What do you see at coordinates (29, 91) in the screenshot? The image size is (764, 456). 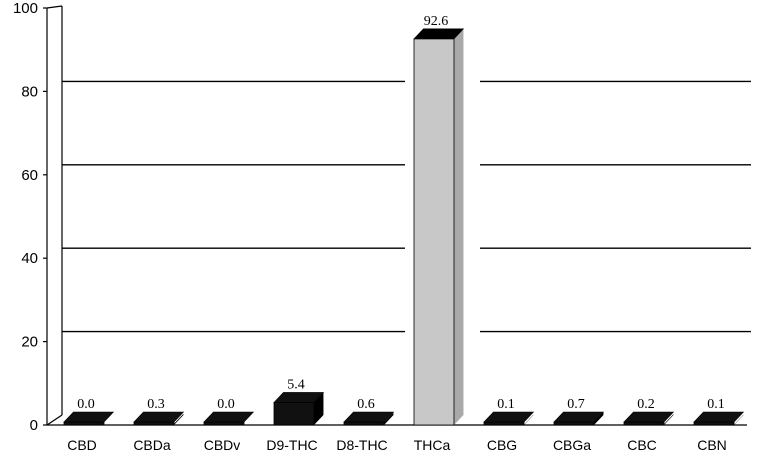 I see `y-tick-label: 80` at bounding box center [29, 91].